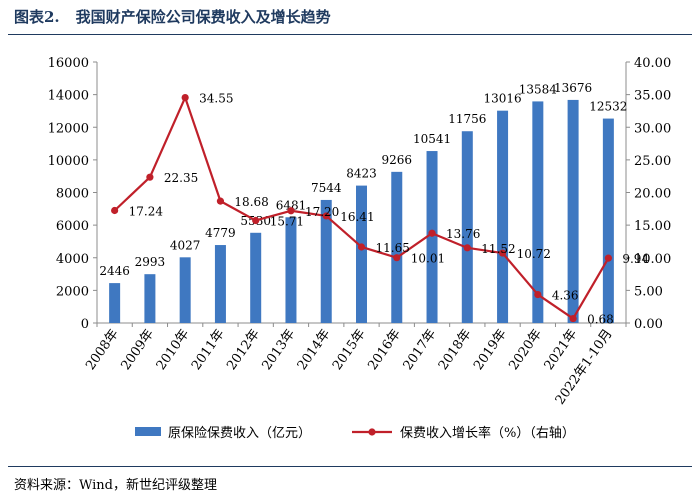 This screenshot has width=700, height=501. Describe the element at coordinates (220, 233) in the screenshot. I see `bar-value-label: 4779` at that location.